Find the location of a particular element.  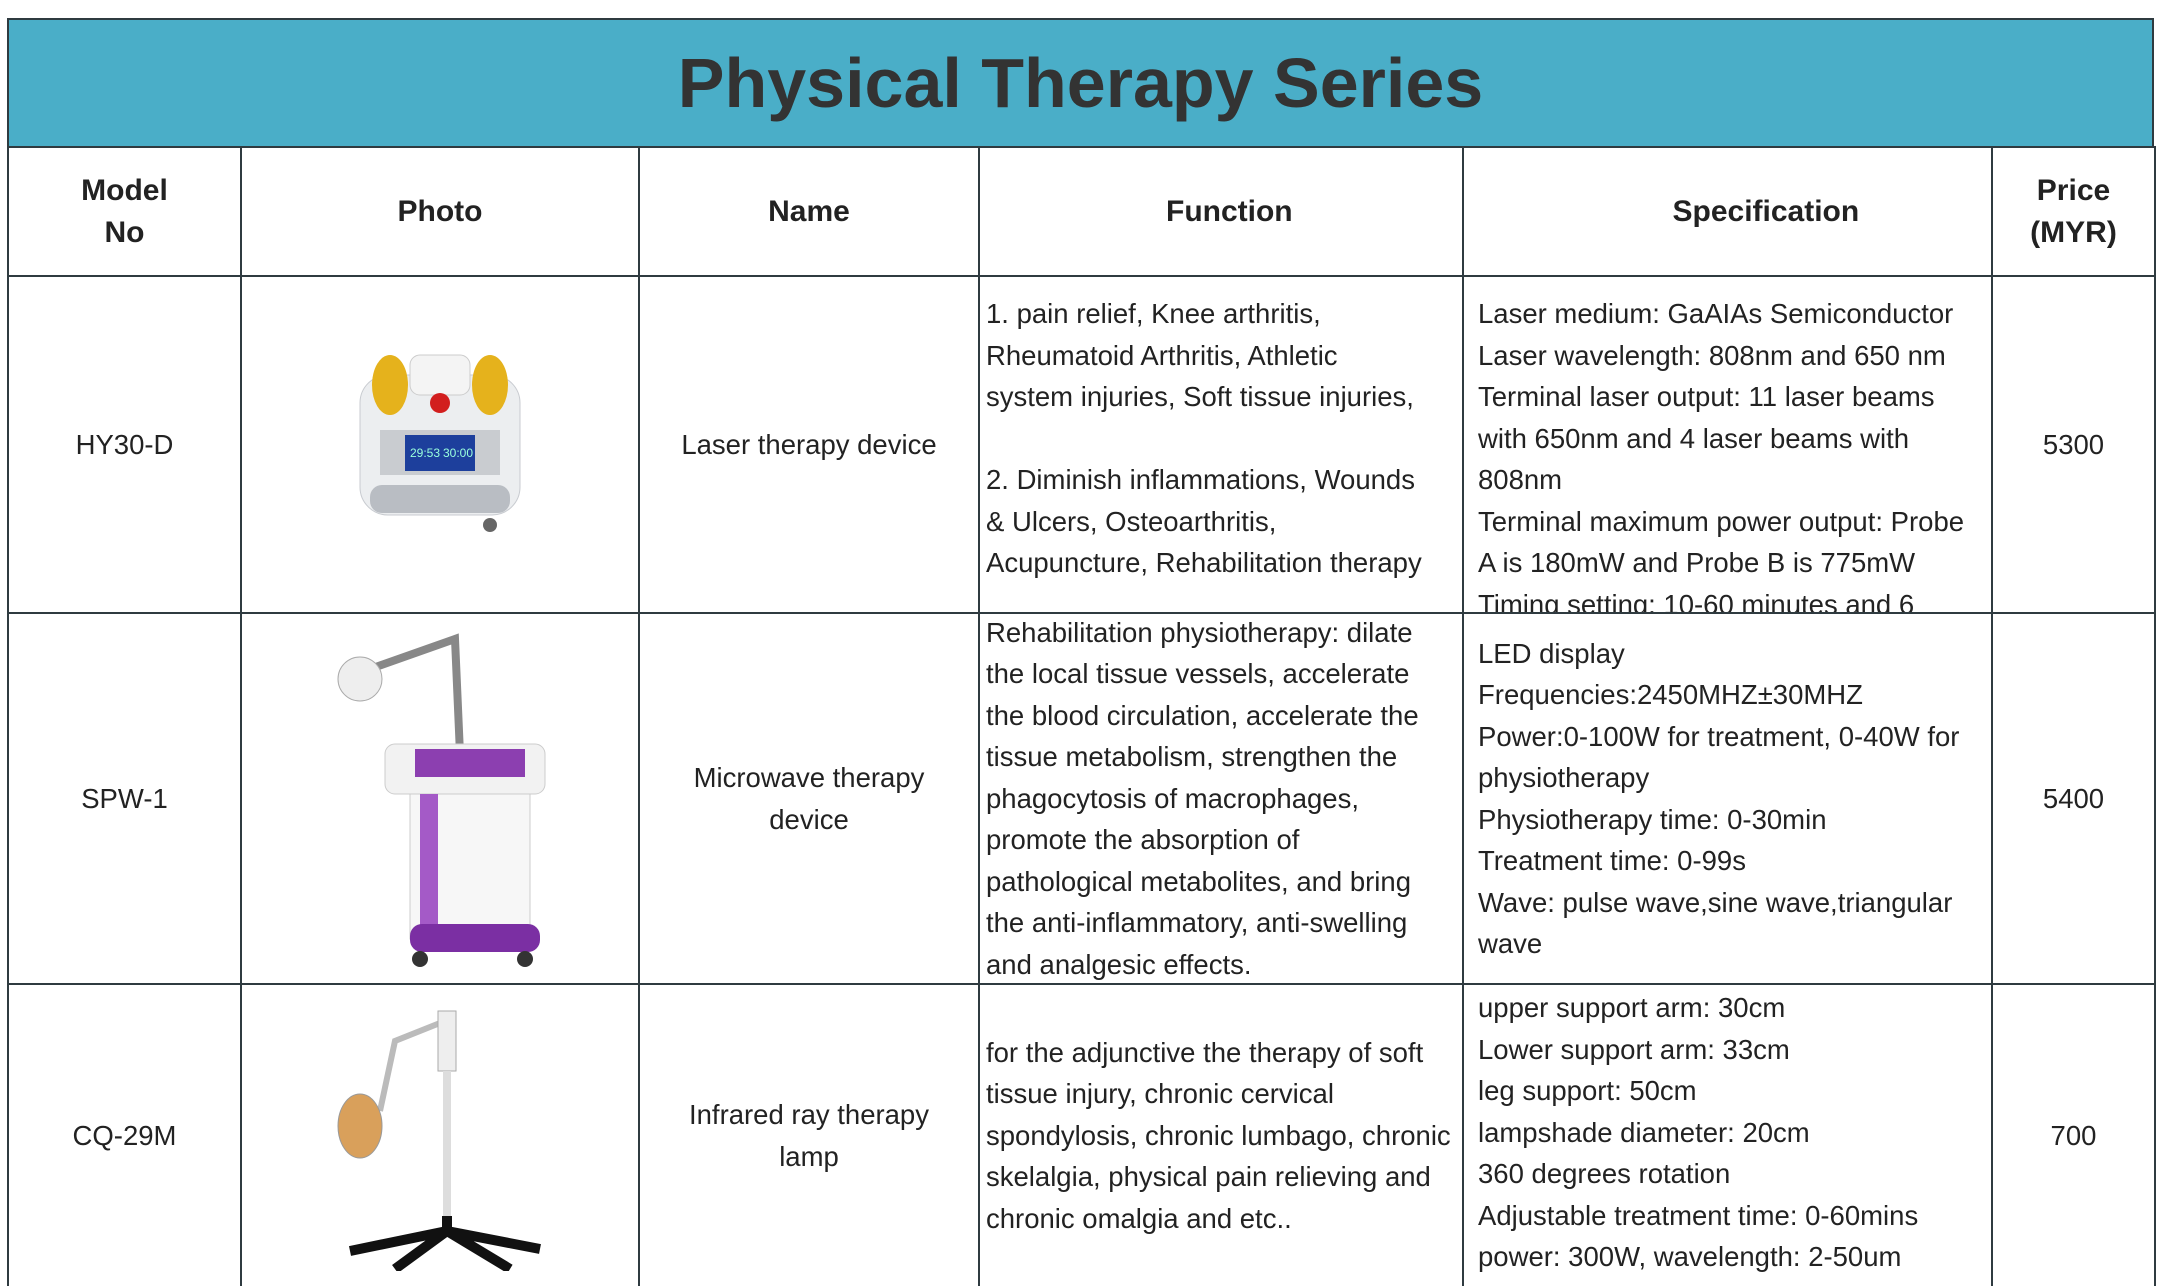

model-cell: HY30-D is located at coordinates (125, 443).